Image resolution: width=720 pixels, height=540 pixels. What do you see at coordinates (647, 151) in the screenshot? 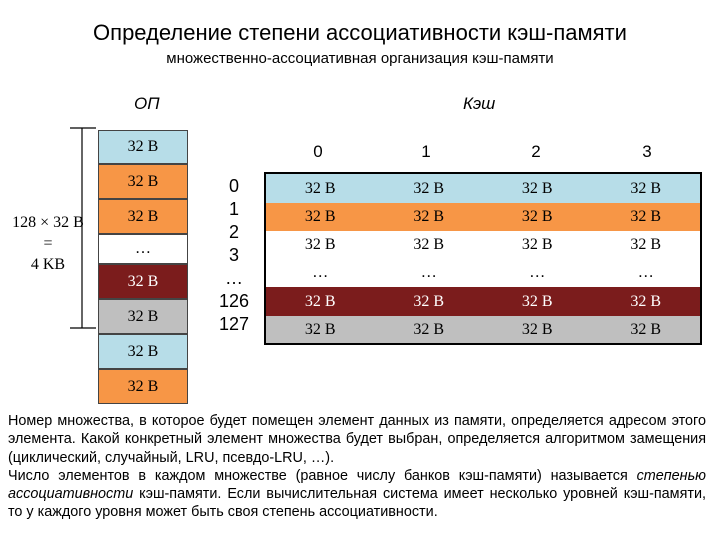
I see `bank-number: 3` at bounding box center [647, 151].